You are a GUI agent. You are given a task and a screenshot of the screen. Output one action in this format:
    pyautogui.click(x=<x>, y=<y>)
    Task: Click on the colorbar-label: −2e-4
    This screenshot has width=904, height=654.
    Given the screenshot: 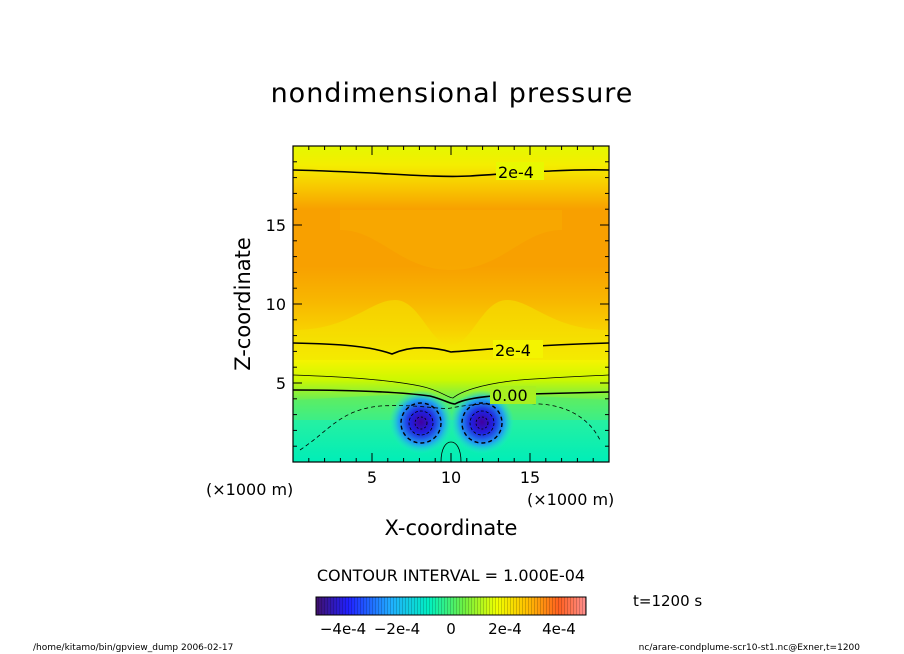 What is the action you would take?
    pyautogui.click(x=397, y=629)
    